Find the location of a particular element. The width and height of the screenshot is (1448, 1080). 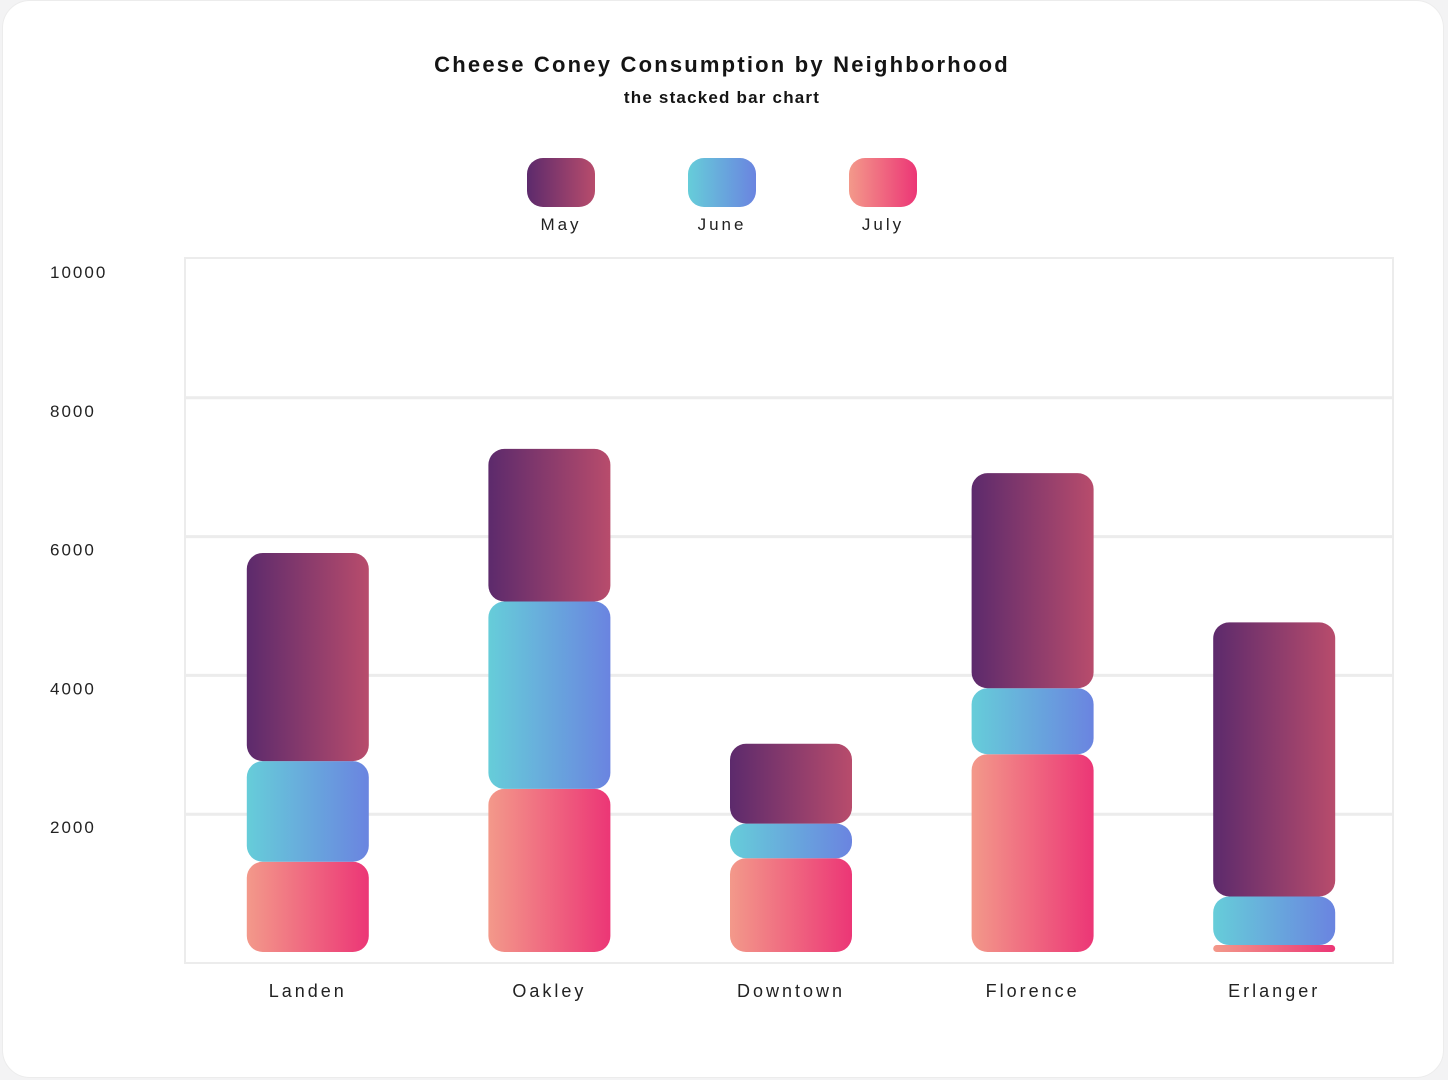

bar-stack-landen is located at coordinates (307, 752).